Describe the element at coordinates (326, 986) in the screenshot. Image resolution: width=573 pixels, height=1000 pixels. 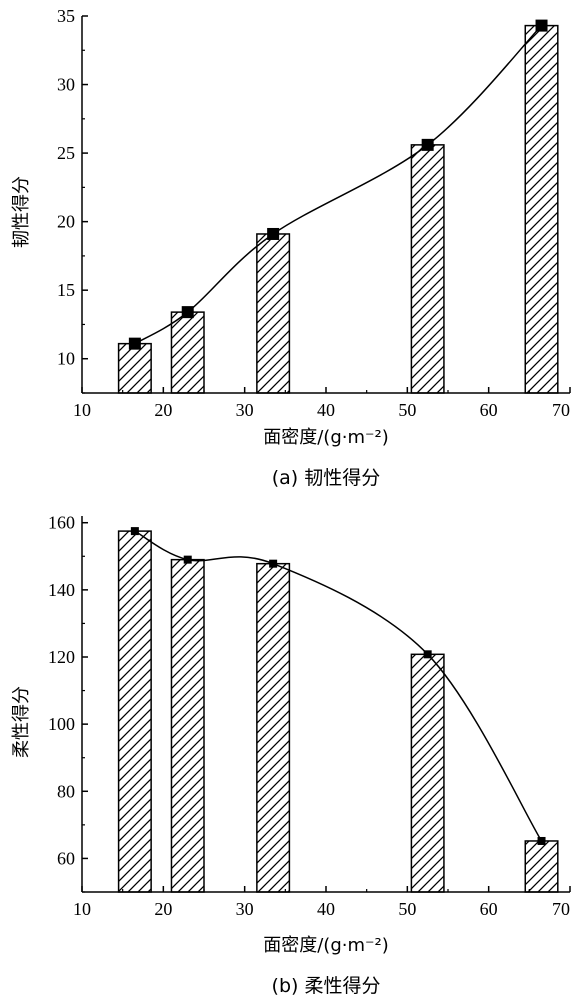
I see `chart-caption: (b) 柔性得分` at that location.